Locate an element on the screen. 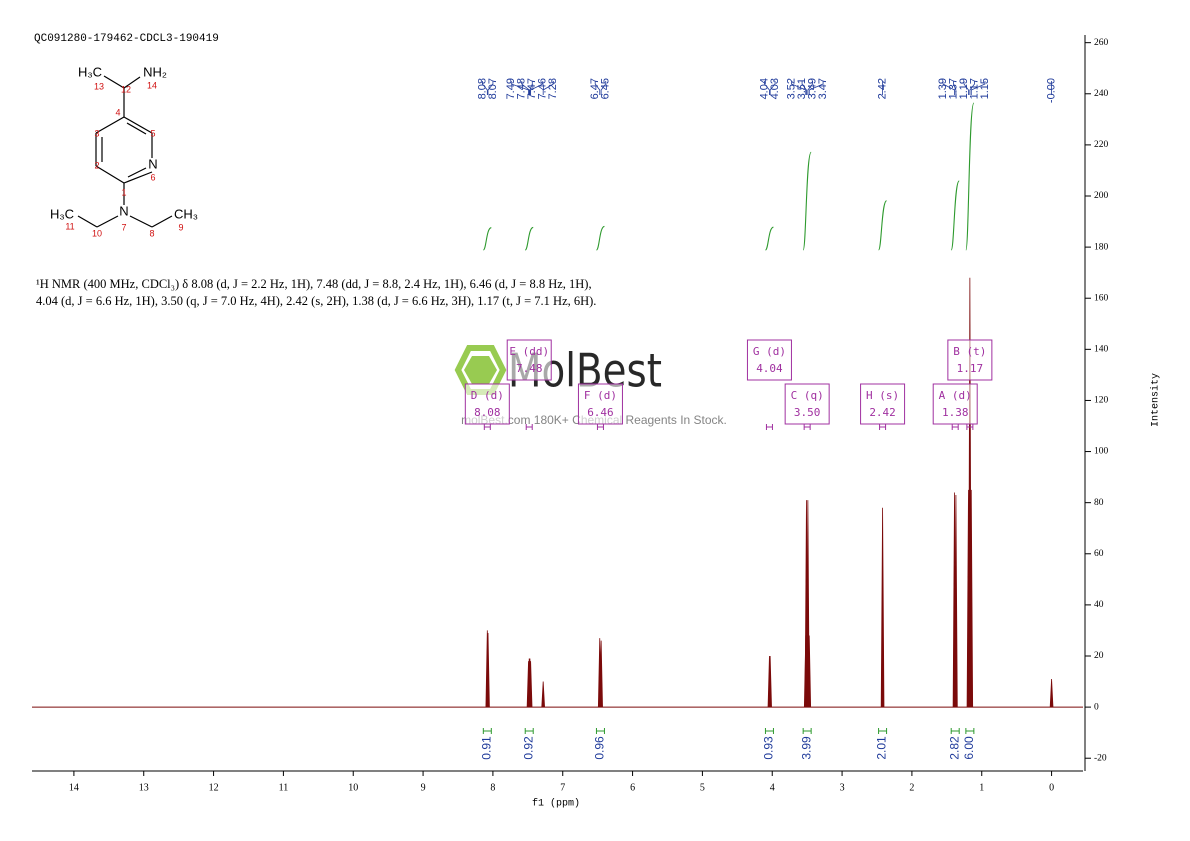  y-tick-label: 240 is located at coordinates (1101, 94).